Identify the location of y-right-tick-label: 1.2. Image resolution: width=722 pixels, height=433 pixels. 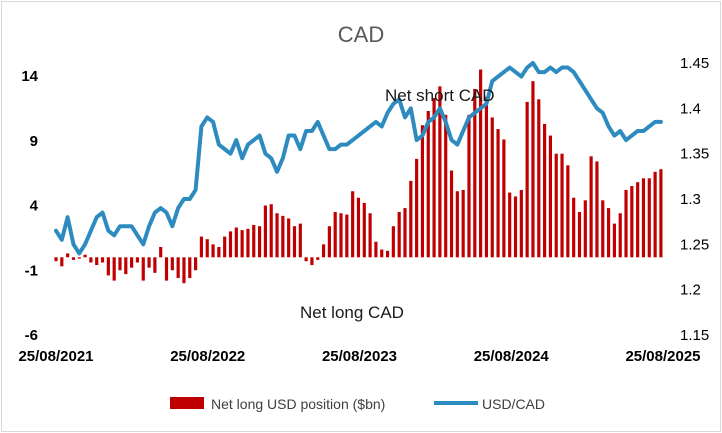
(690, 290).